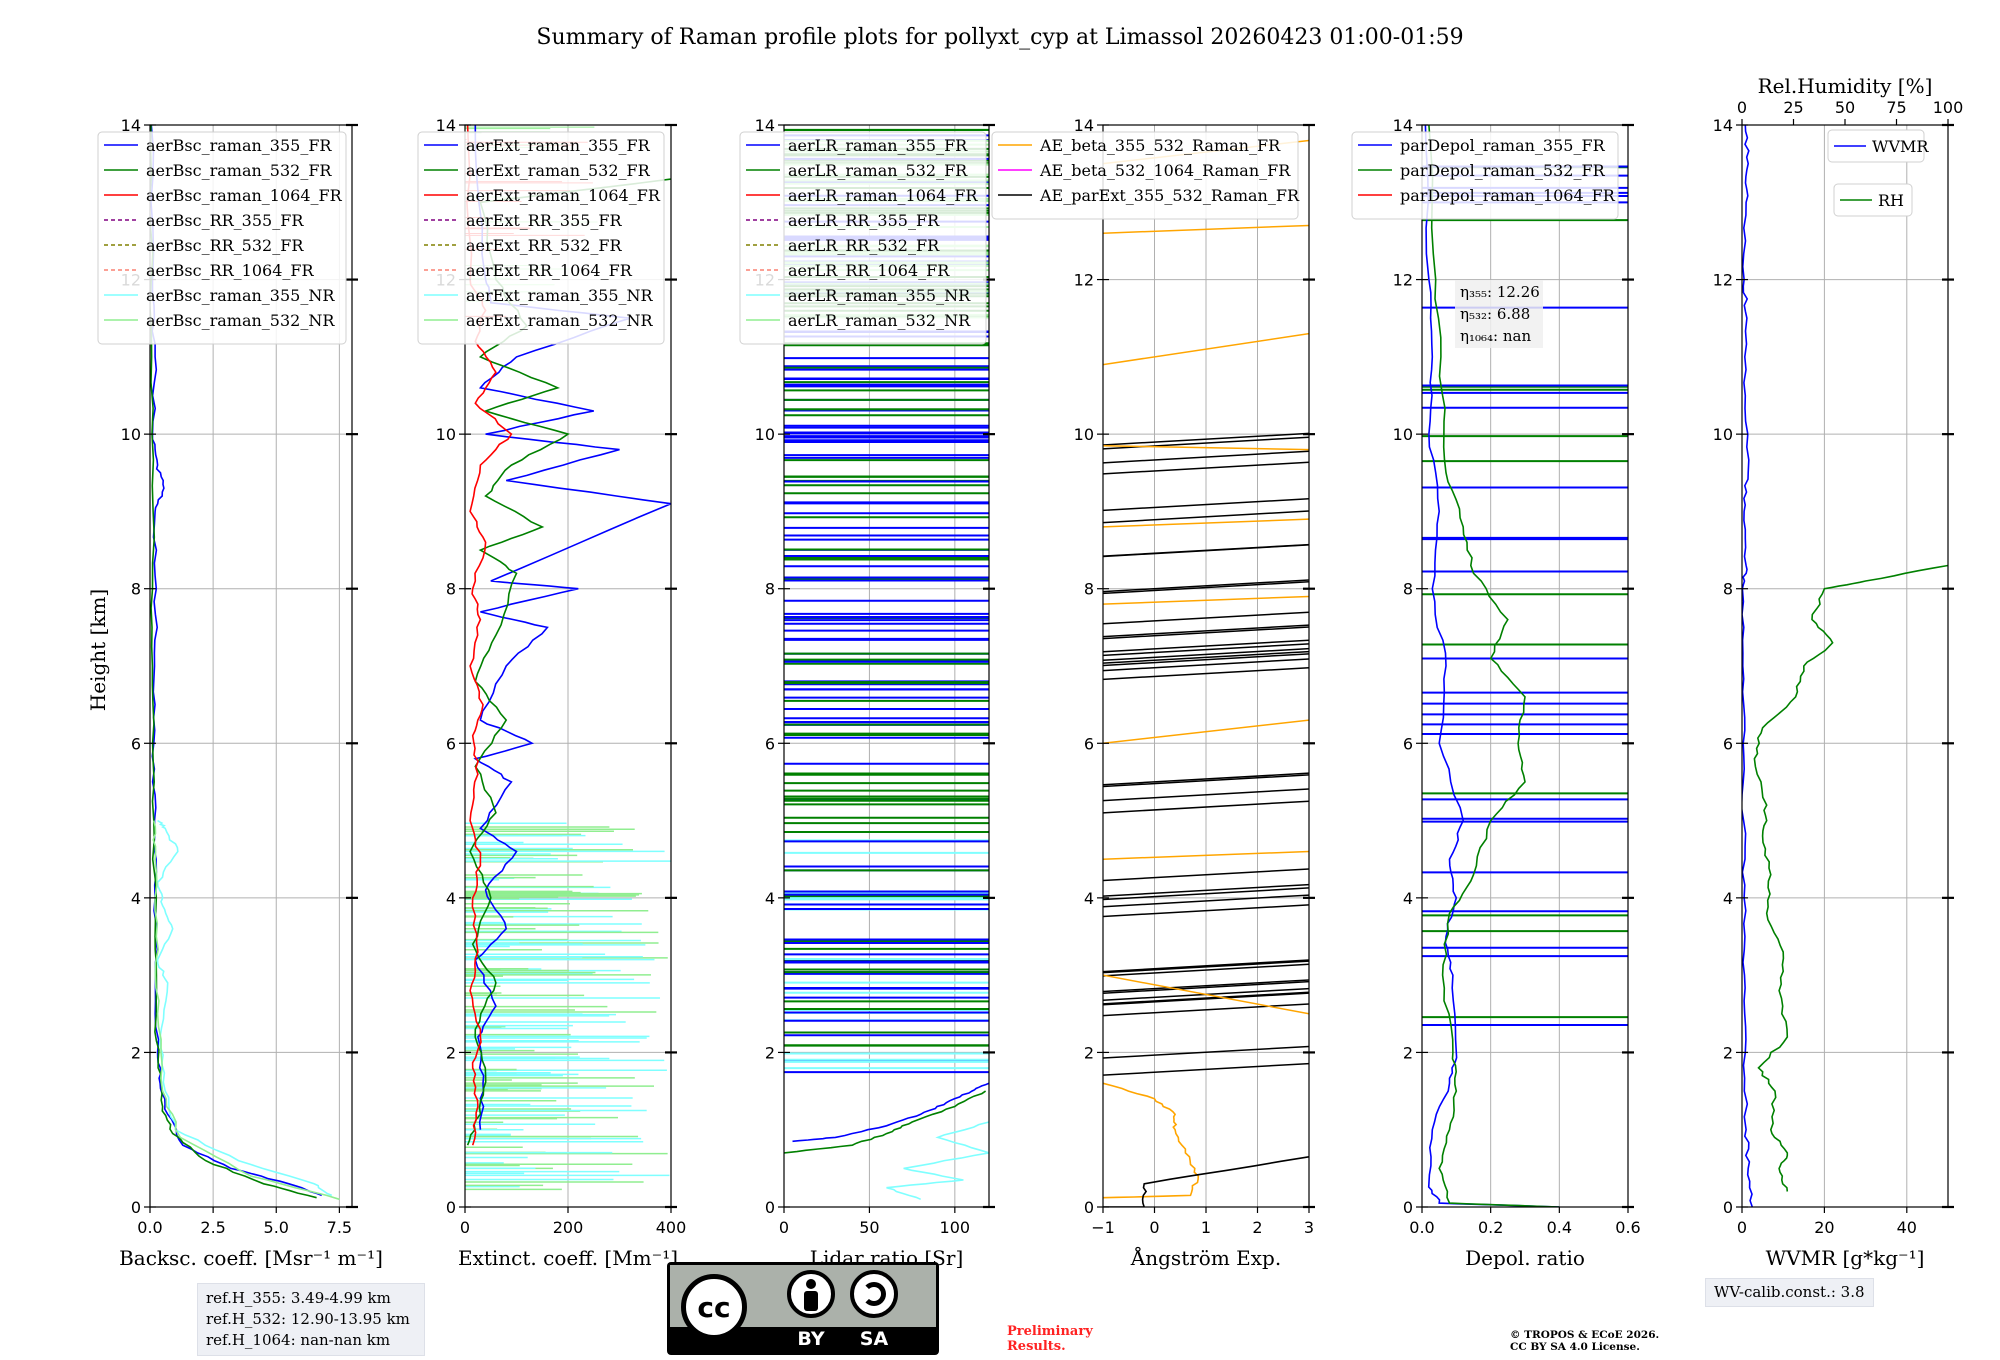 This screenshot has width=2000, height=1360. Describe the element at coordinates (1559, 1227) in the screenshot. I see `x-tick-label: 0.4` at that location.